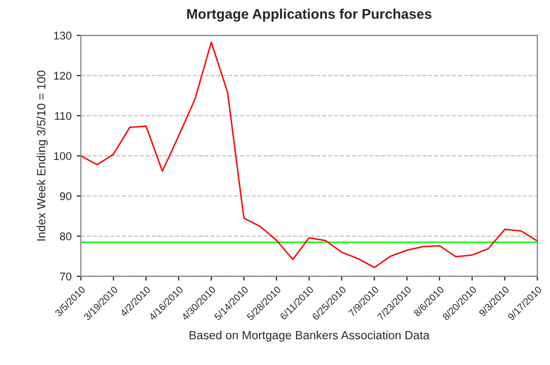 This screenshot has width=550, height=365. Describe the element at coordinates (63, 116) in the screenshot. I see `y-tick-label: 110` at that location.